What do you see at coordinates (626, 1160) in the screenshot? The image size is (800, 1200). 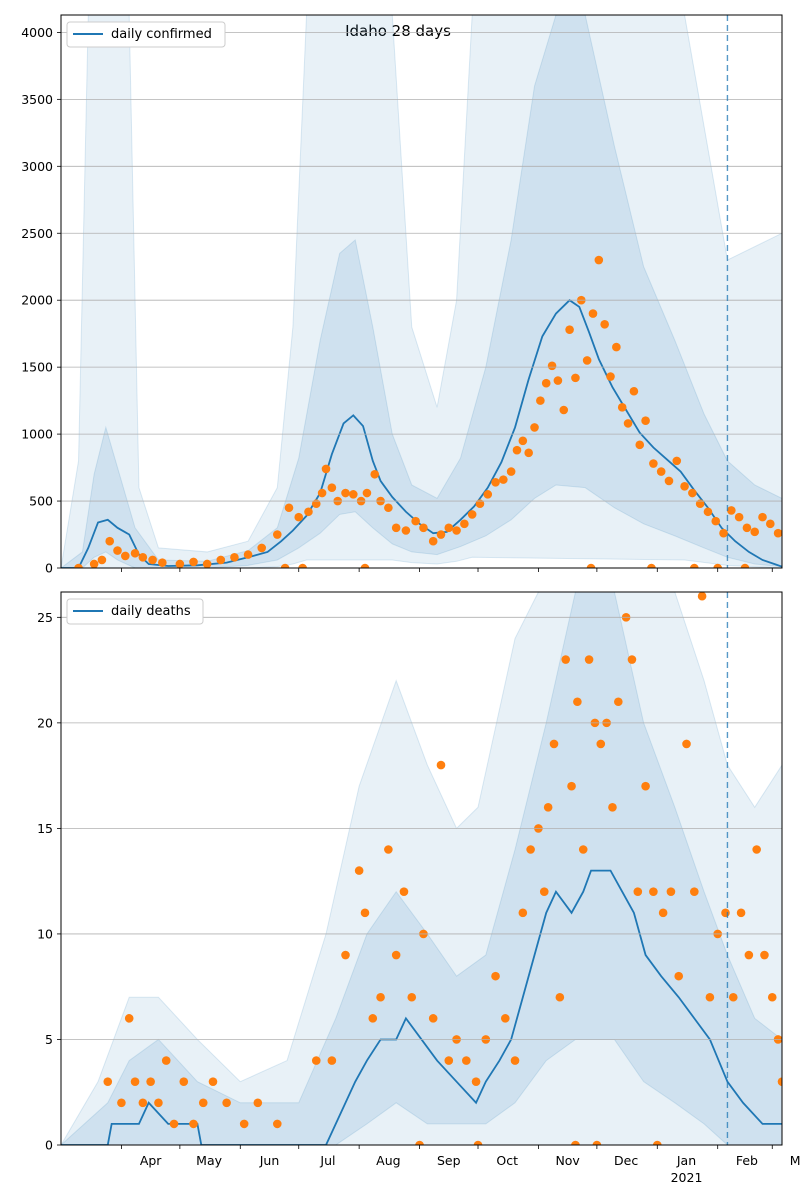 I see `xtick-label: Dec` at bounding box center [626, 1160].